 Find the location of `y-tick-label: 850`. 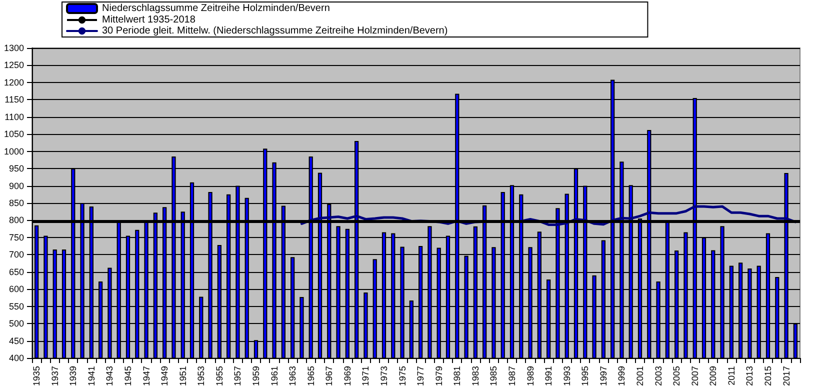

y-tick-label: 850 is located at coordinates (16, 203).